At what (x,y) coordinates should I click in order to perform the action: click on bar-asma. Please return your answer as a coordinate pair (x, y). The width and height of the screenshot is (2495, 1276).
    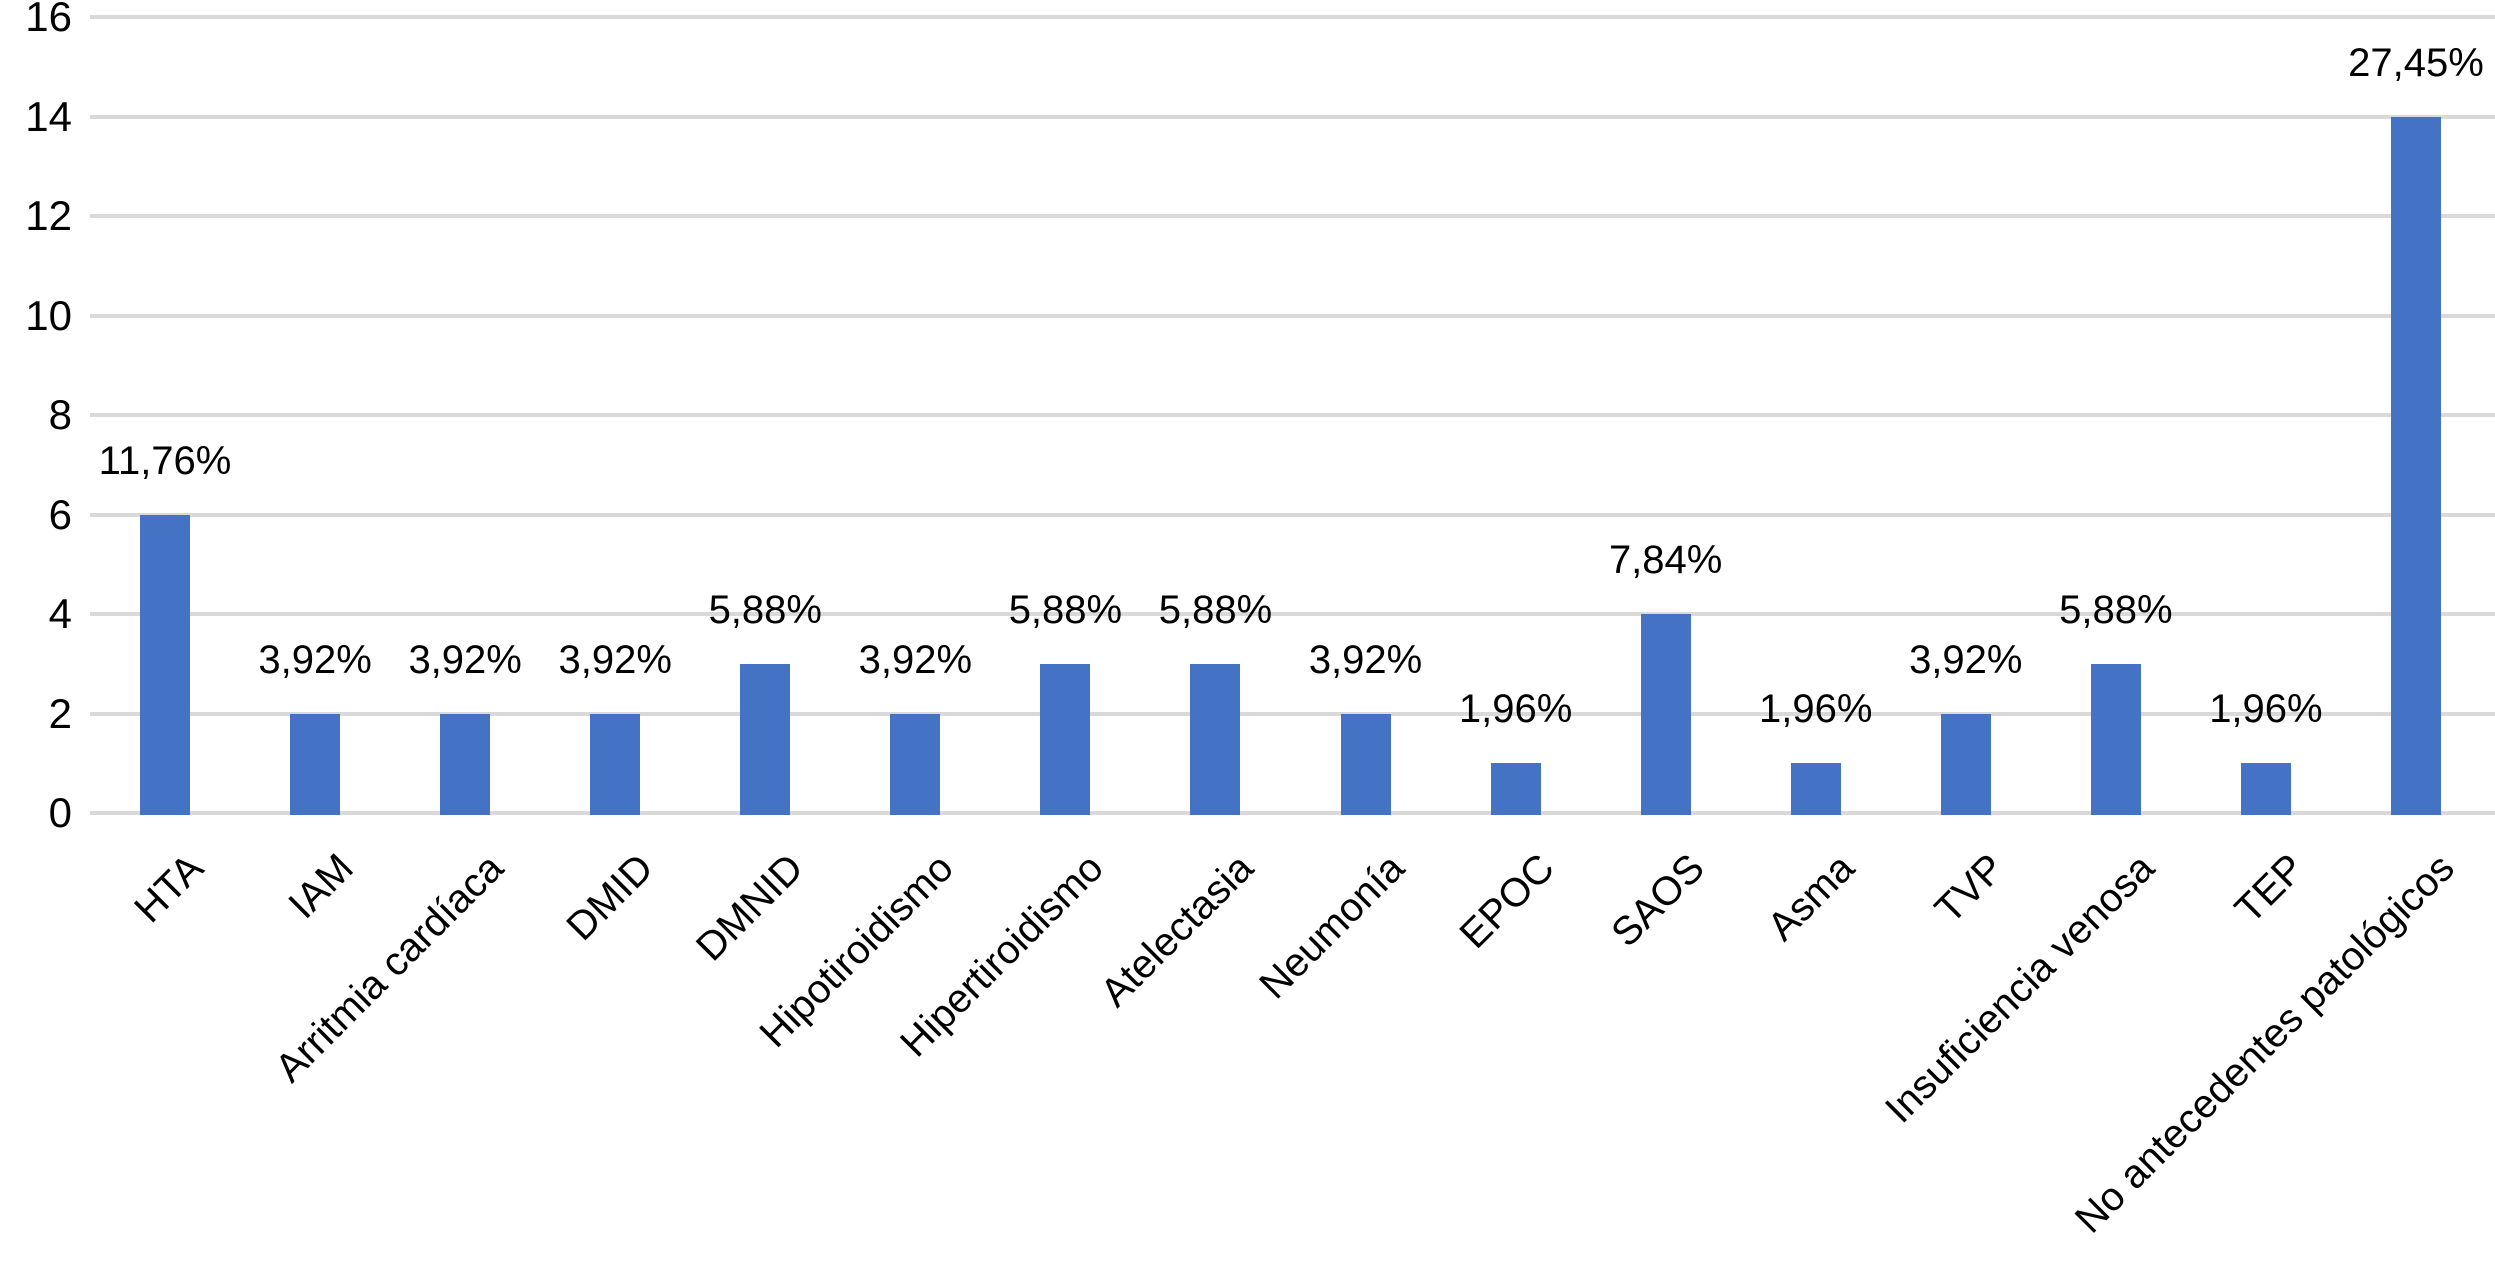
    Looking at the image, I should click on (1815, 789).